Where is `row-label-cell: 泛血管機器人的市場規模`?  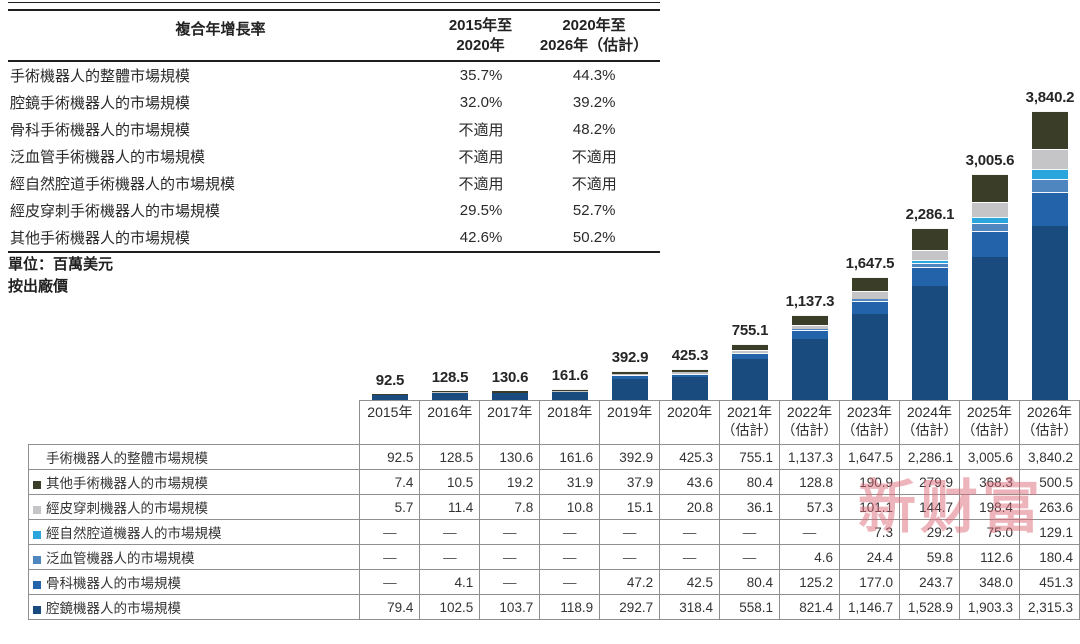
row-label-cell: 泛血管機器人的市場規模 is located at coordinates (194, 557).